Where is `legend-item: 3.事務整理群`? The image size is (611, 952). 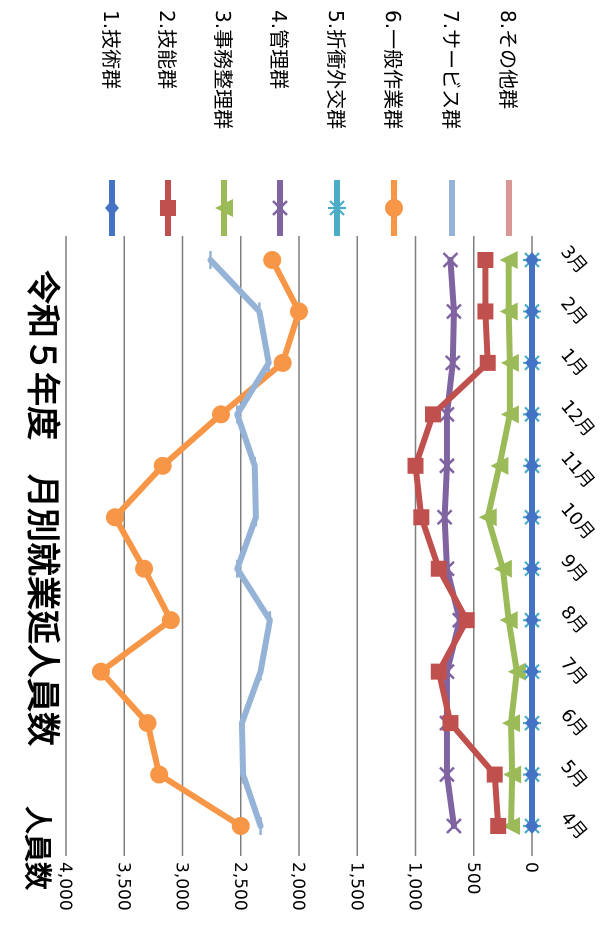
legend-item: 3.事務整理群 is located at coordinates (223, 123).